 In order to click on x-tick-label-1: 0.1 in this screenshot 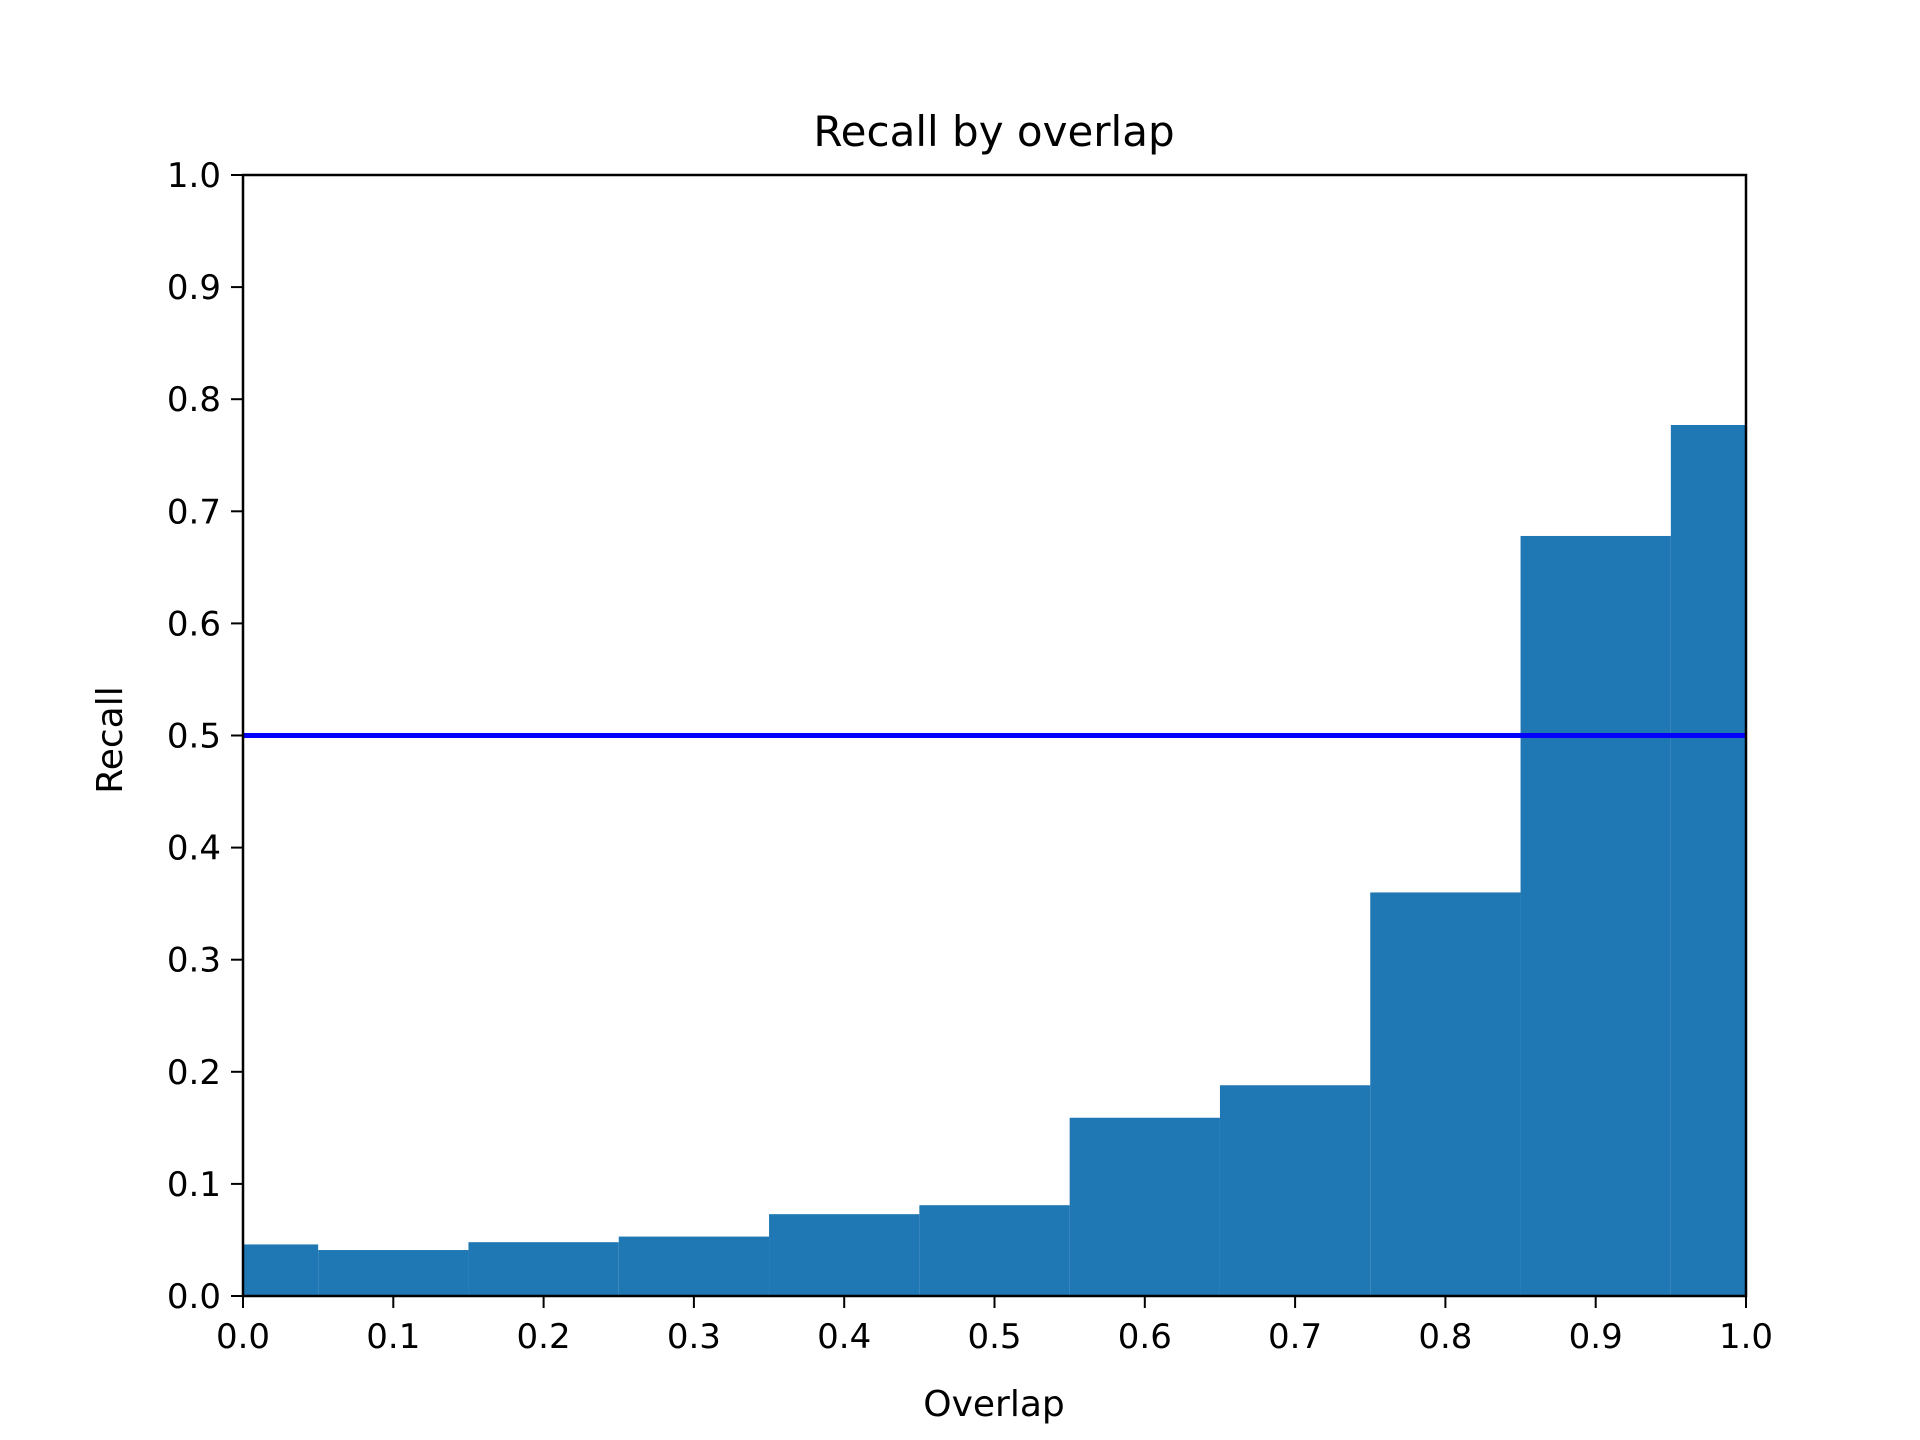, I will do `click(393, 1337)`.